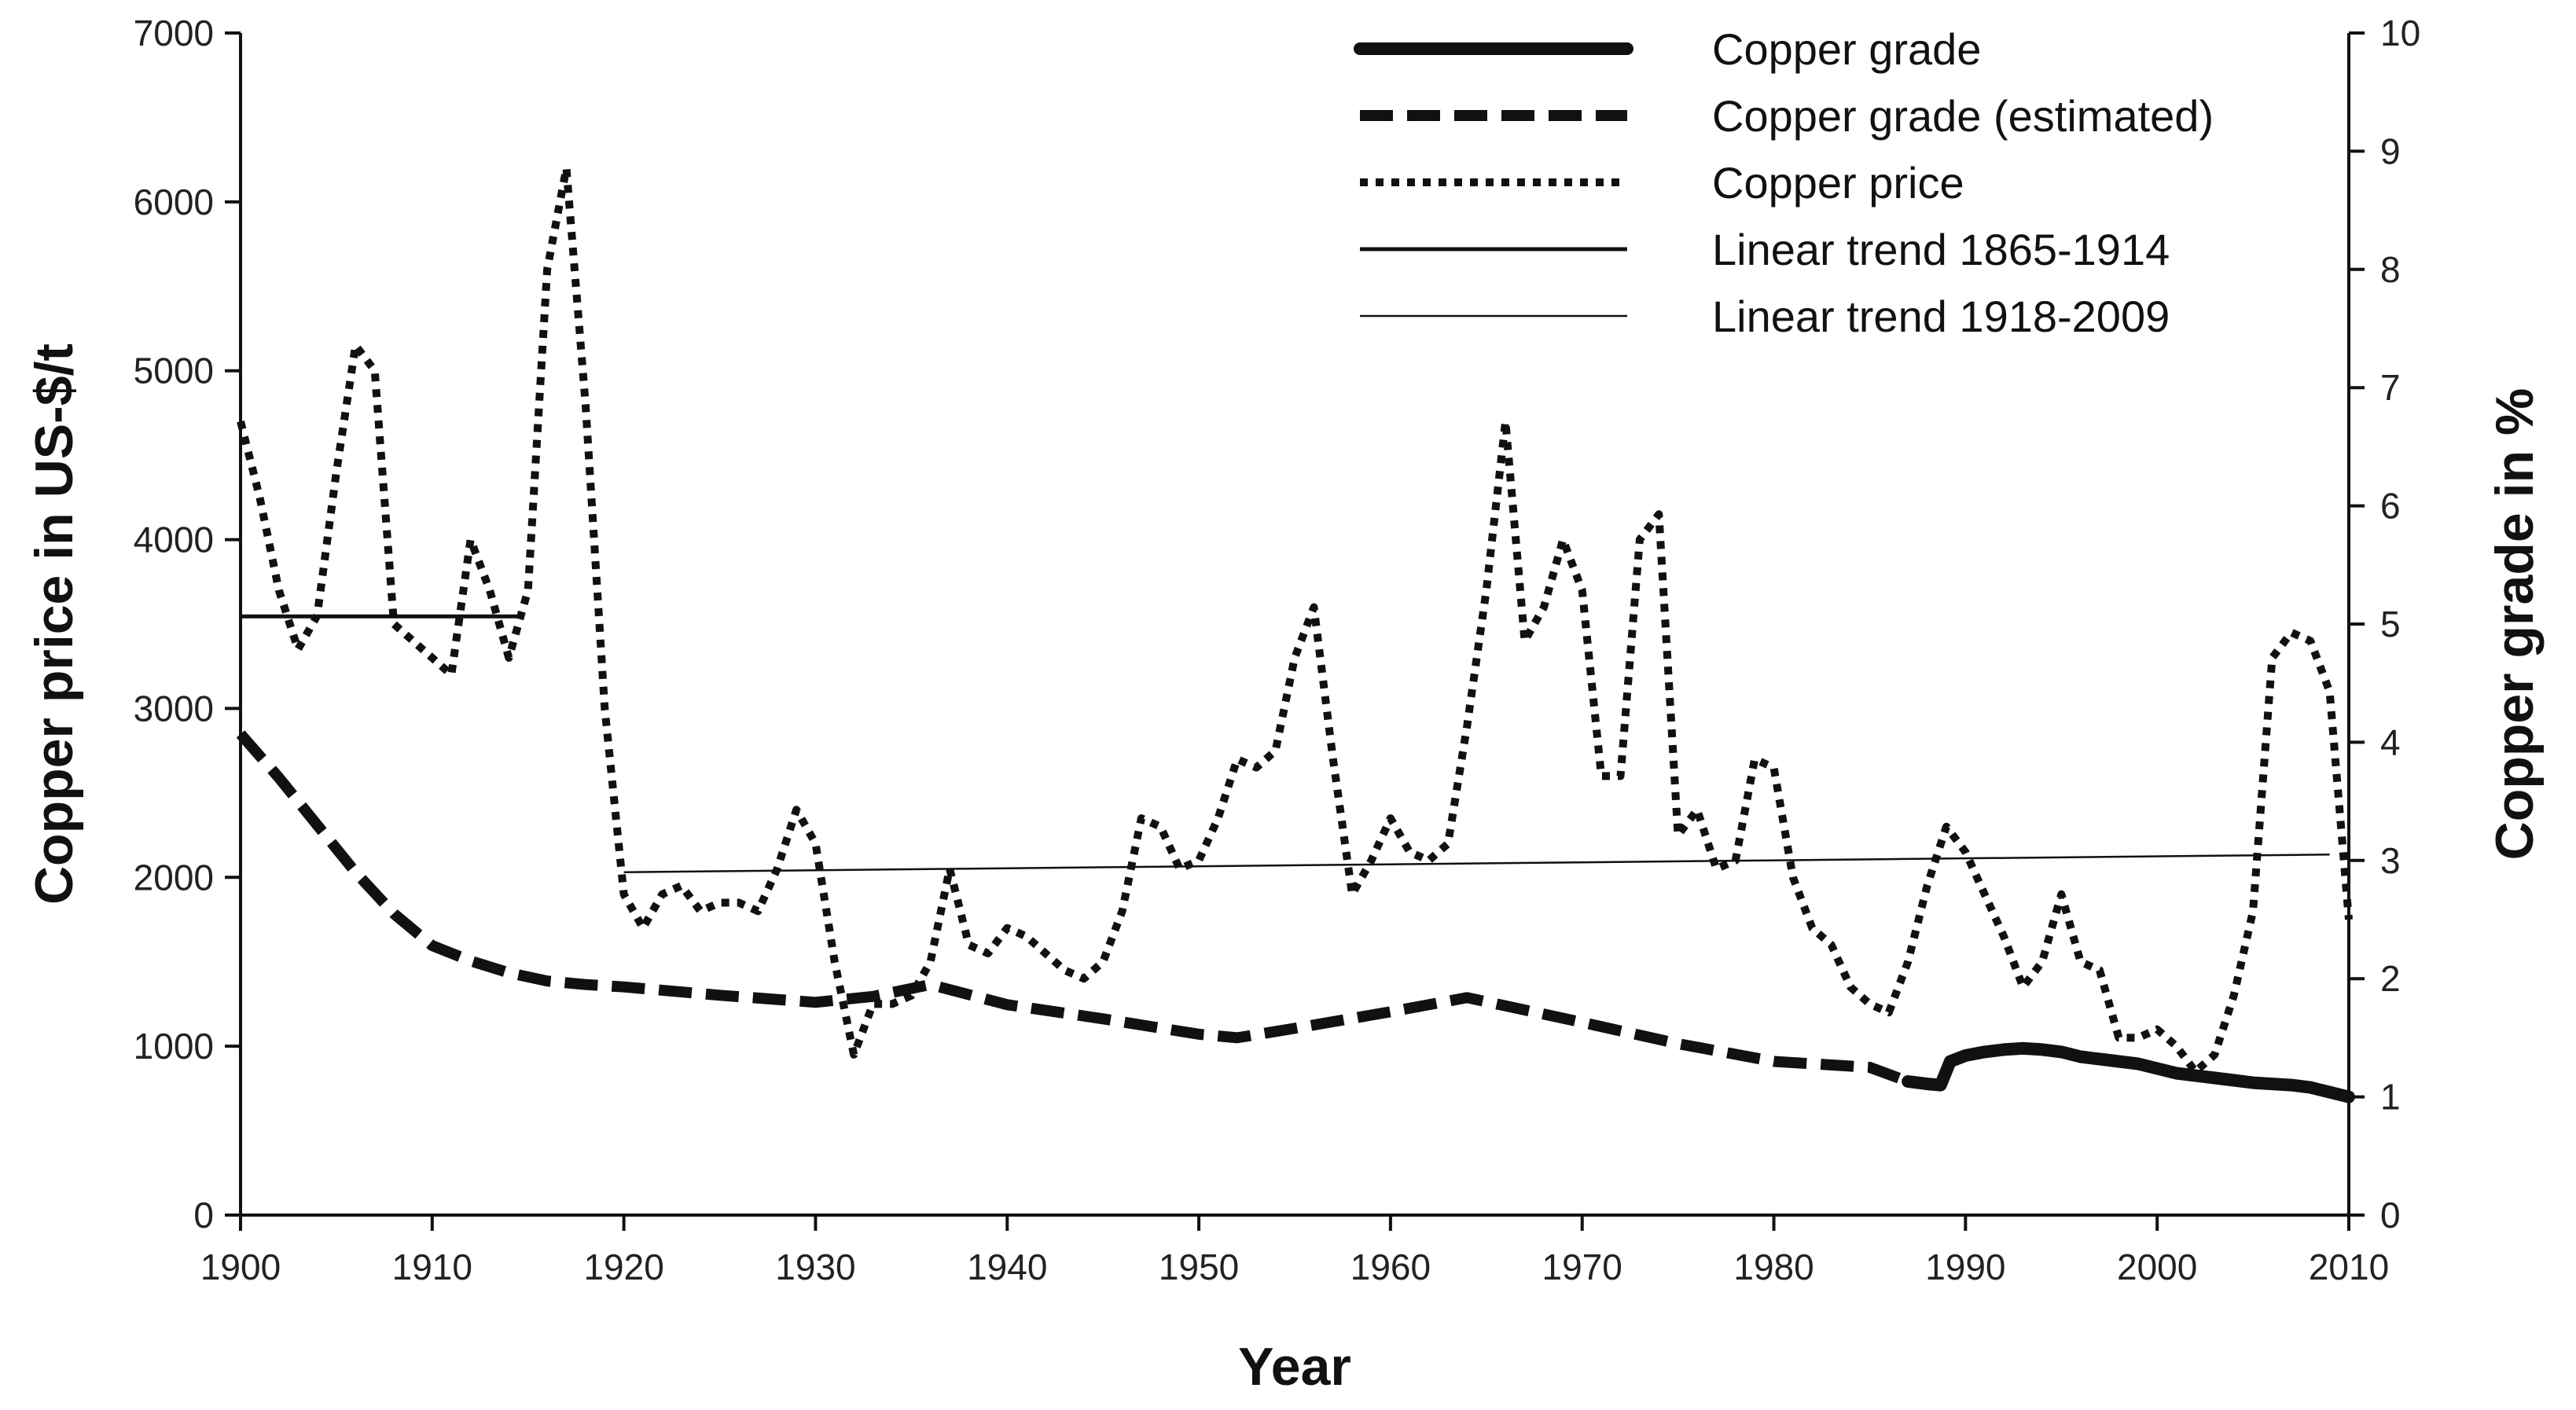 The height and width of the screenshot is (1410, 2576). What do you see at coordinates (174, 708) in the screenshot?
I see `y-left-tick-label: 3000` at bounding box center [174, 708].